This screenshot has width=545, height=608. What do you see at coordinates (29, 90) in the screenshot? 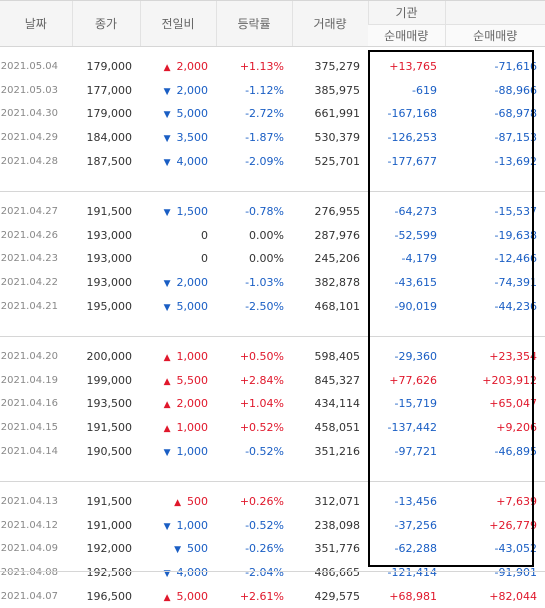
I see `cell-date: 2021.05.03` at bounding box center [29, 90].